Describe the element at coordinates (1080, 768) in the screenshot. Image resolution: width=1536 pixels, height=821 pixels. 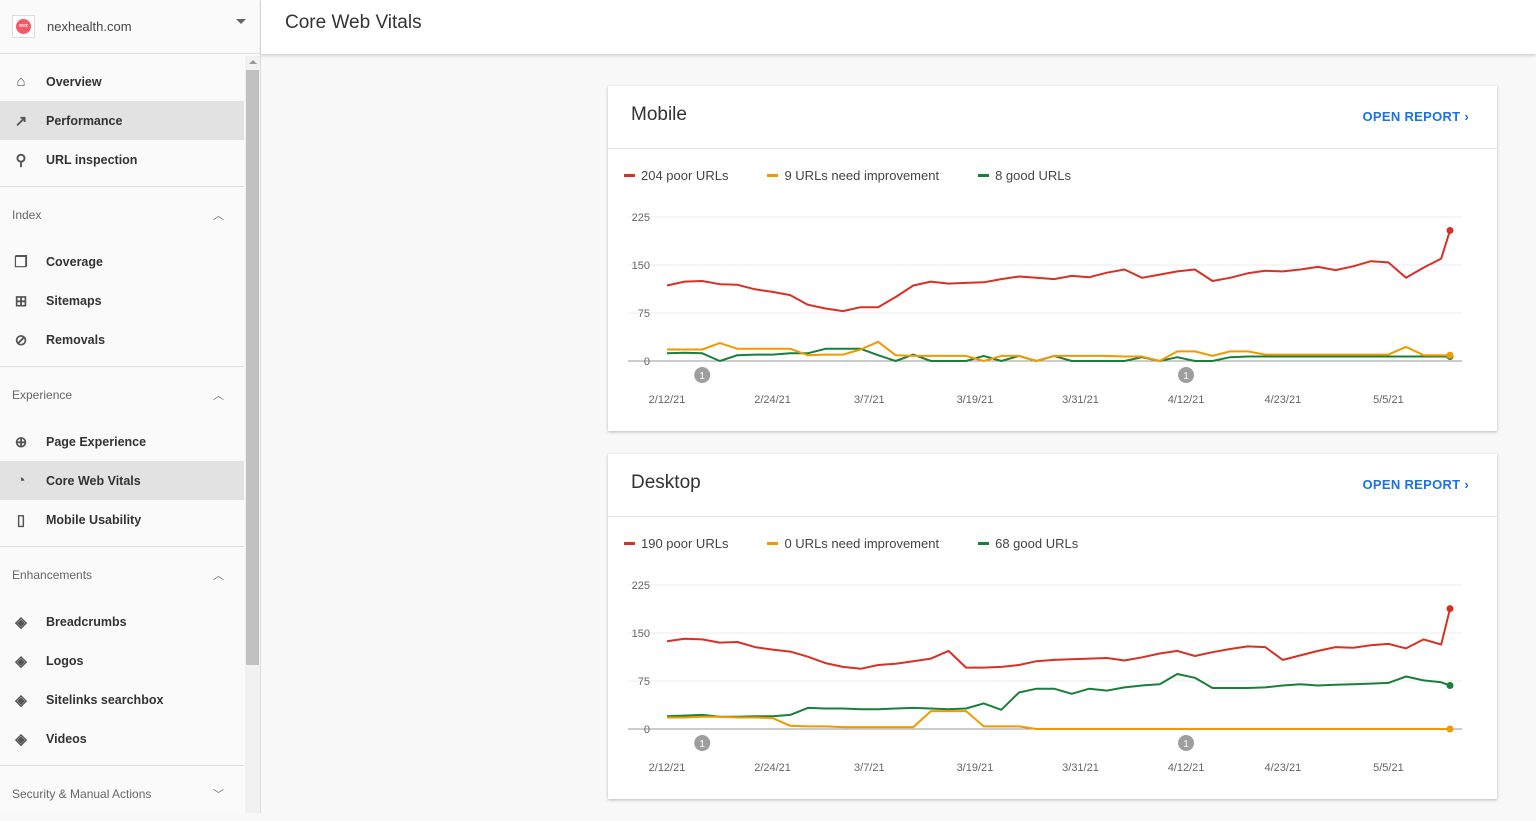
I see `x-tick-label: 3/31/21` at that location.